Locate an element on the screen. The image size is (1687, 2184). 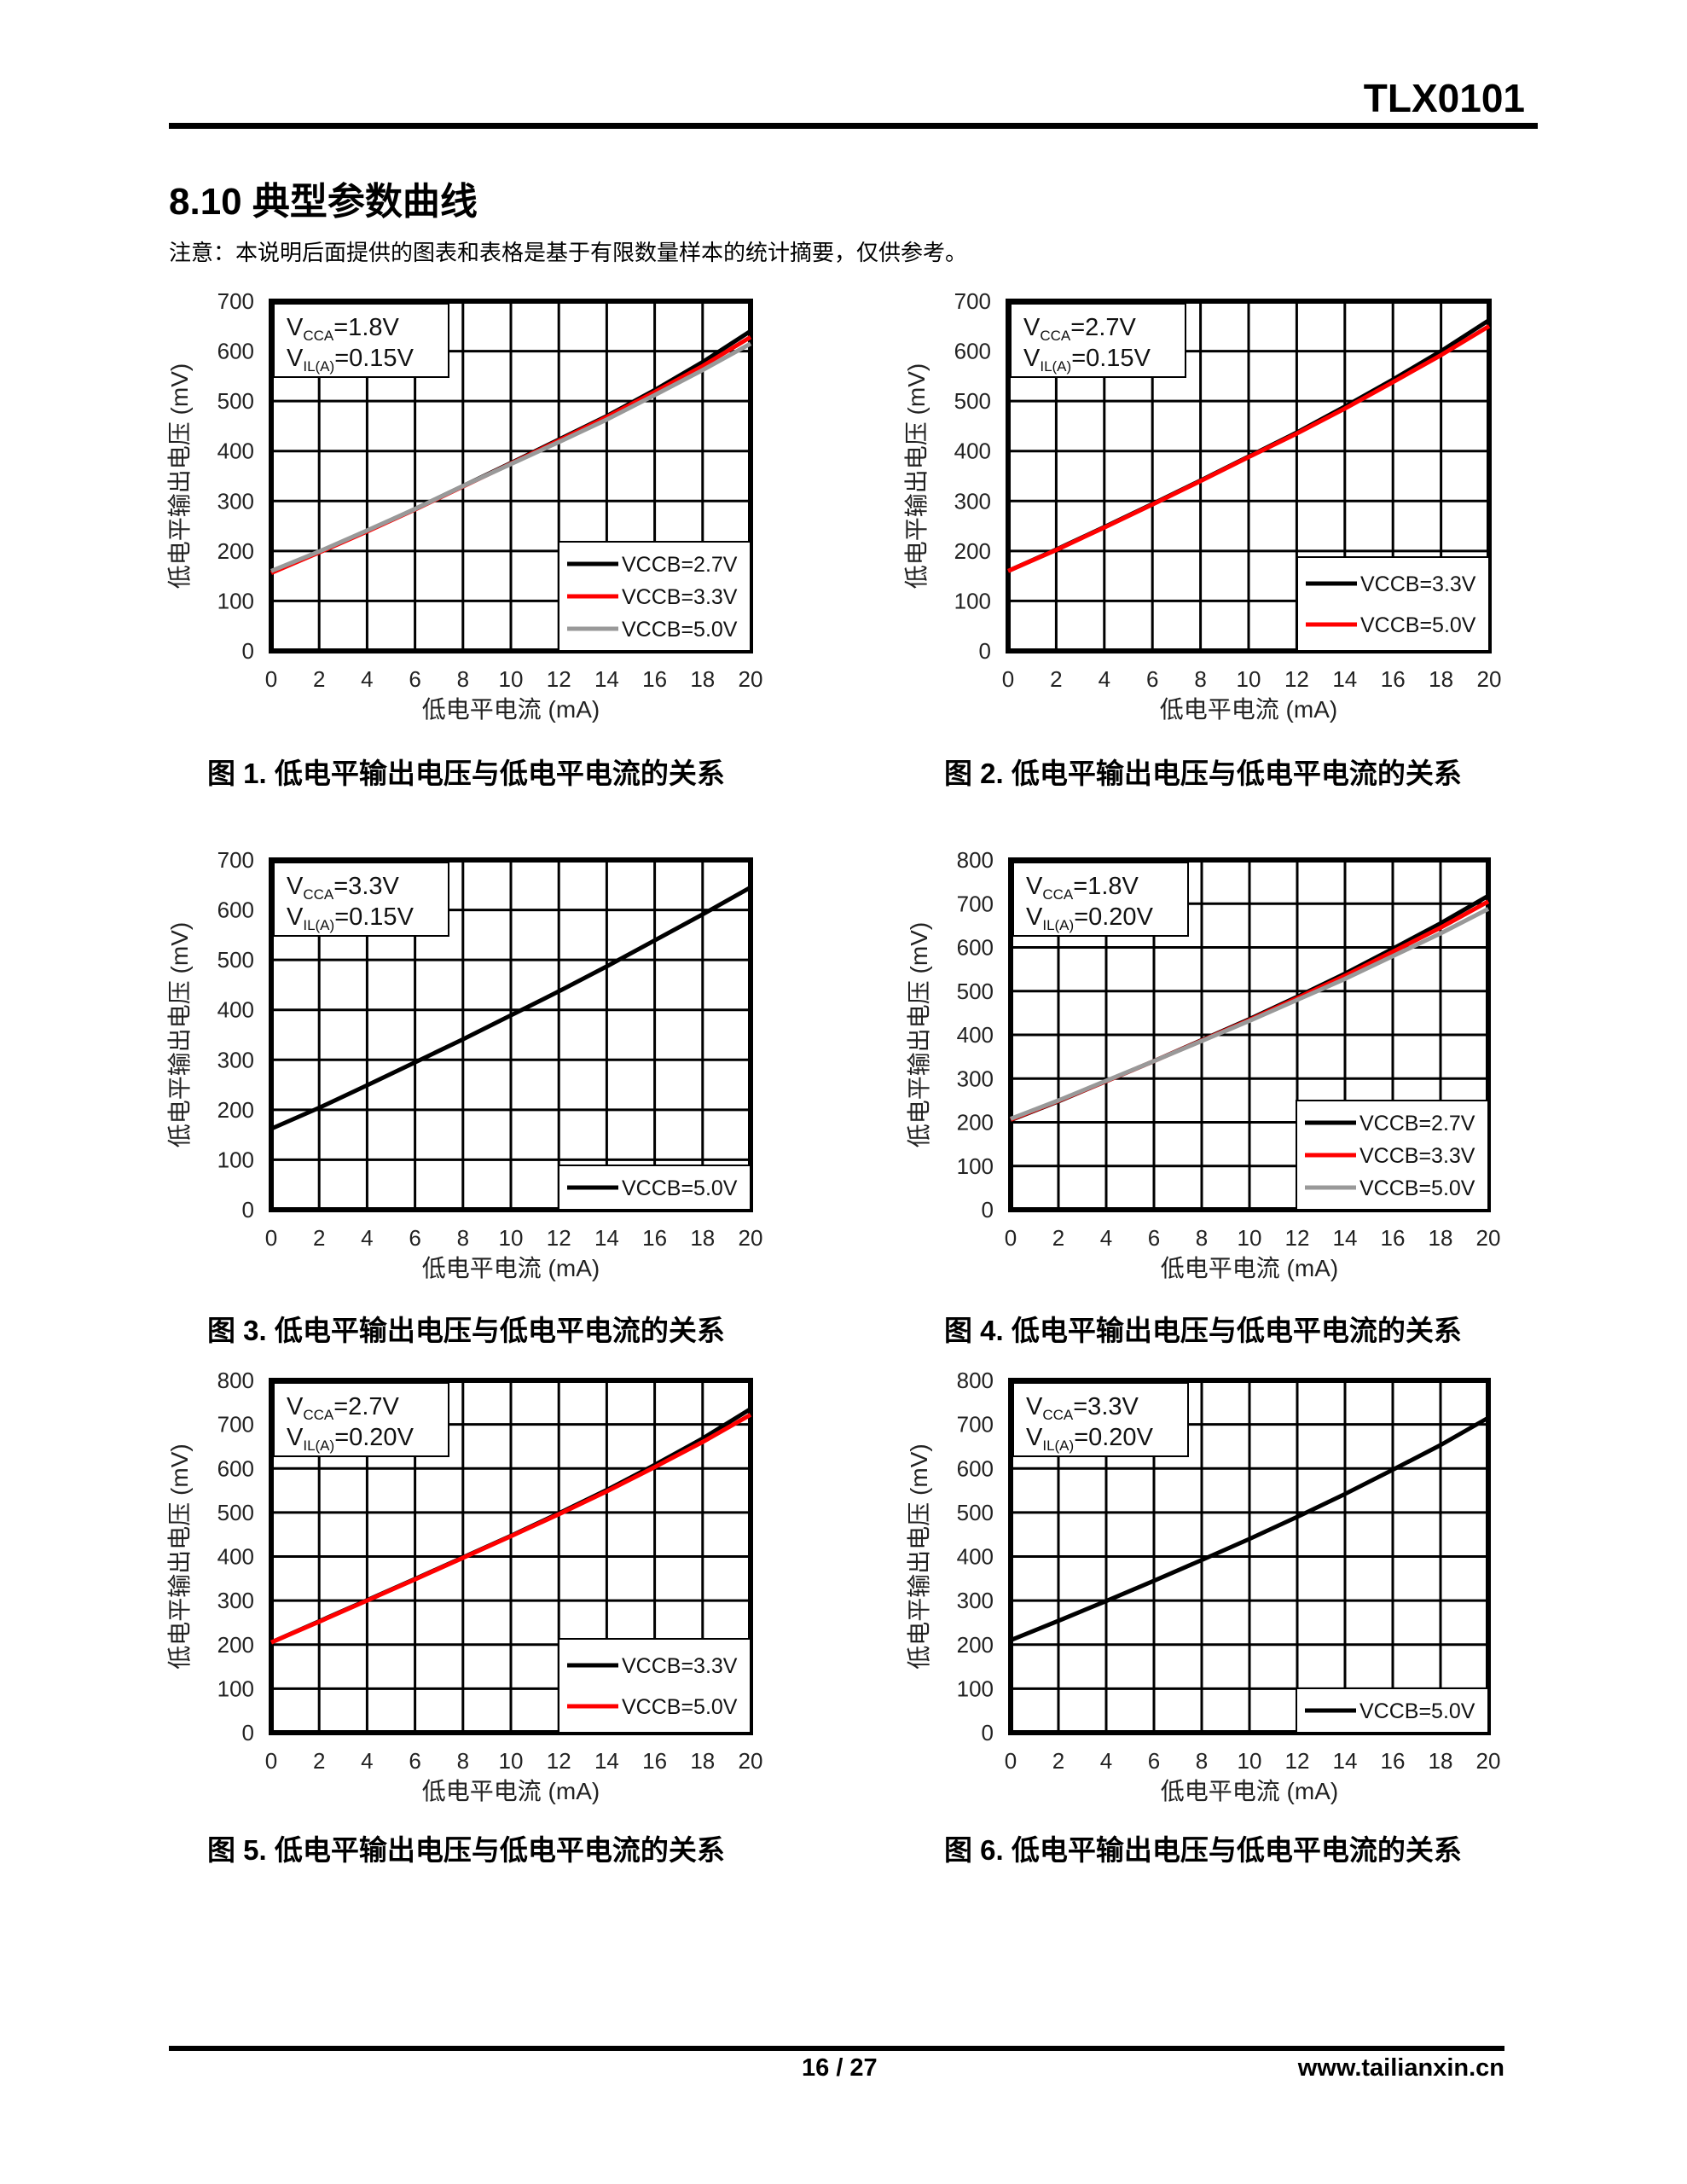
y-tick-label: 500 is located at coordinates (975, 992).